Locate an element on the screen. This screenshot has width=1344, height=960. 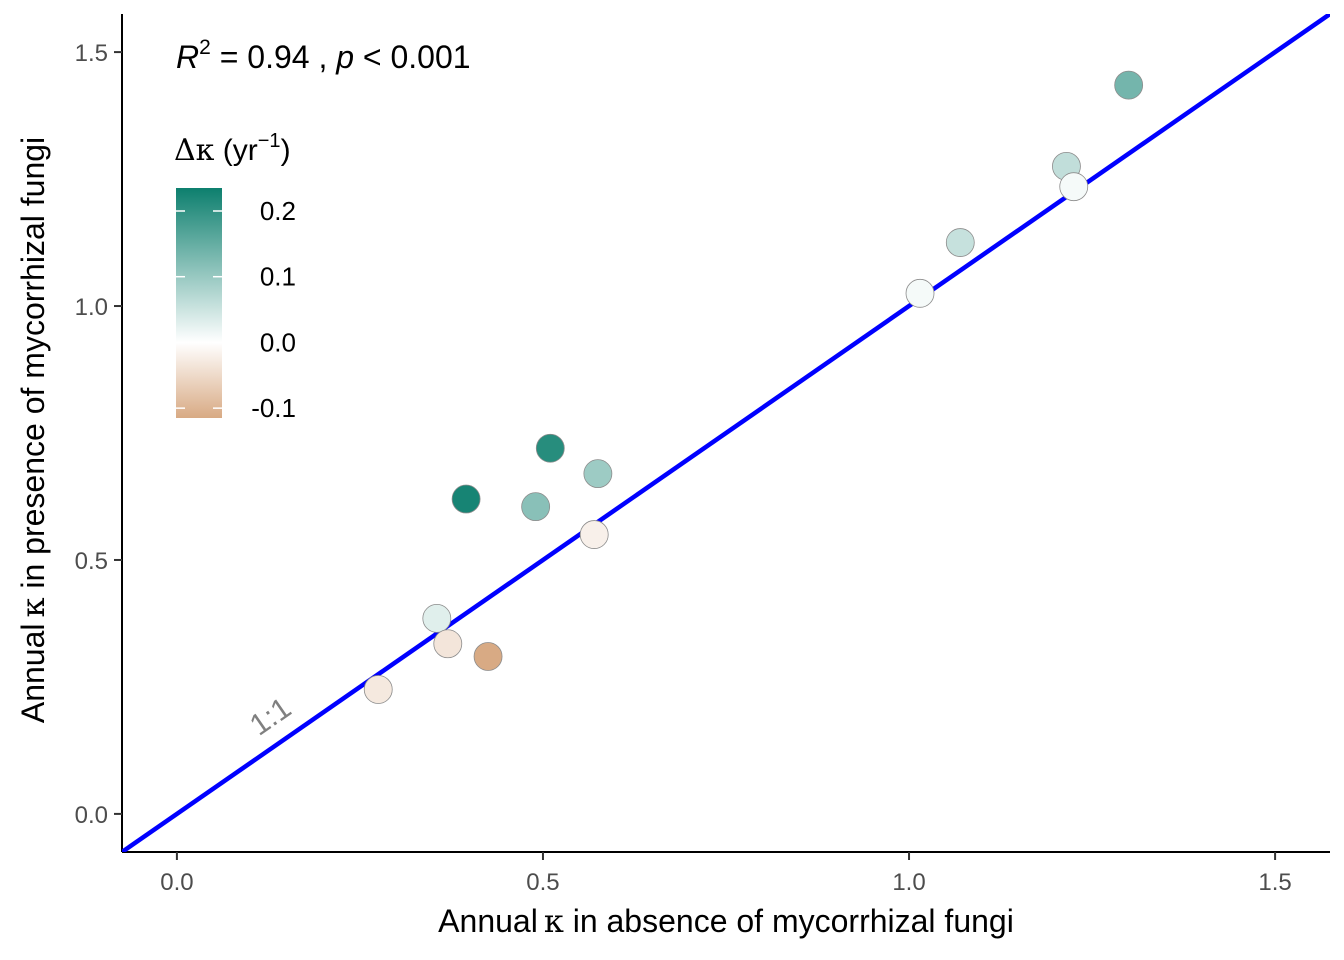
fit-statistics: R2 = 0.94 , p < 0.001 is located at coordinates (323, 55).